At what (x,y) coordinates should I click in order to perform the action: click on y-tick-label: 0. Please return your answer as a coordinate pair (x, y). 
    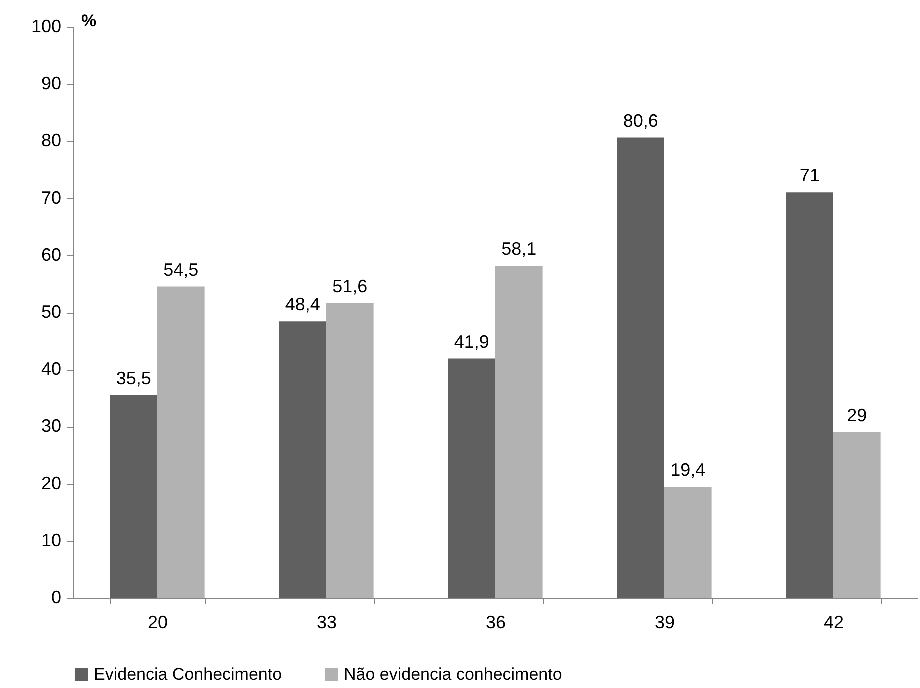
    Looking at the image, I should click on (56, 598).